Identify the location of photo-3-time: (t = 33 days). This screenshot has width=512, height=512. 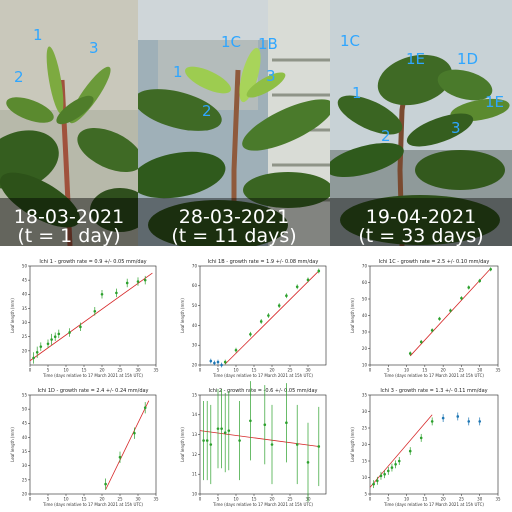
(420, 235).